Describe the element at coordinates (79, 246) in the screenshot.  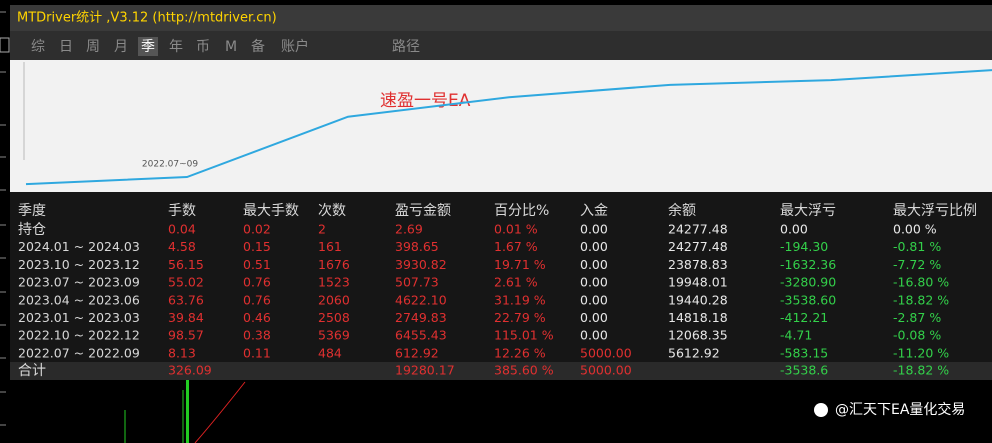
I see `table-cell: 2024.01 ~ 2024.03` at that location.